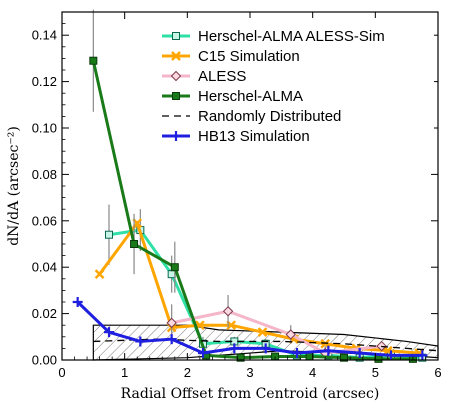 The image size is (461, 415). I want to click on y-tick-label: 0.08, so click(44, 174).